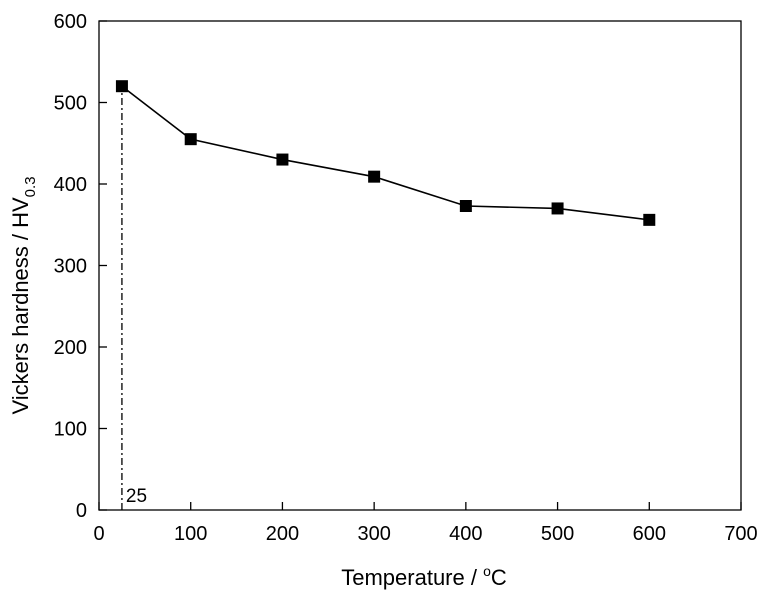 The height and width of the screenshot is (599, 768). Describe the element at coordinates (70, 267) in the screenshot. I see `y-tick-label: 300` at that location.